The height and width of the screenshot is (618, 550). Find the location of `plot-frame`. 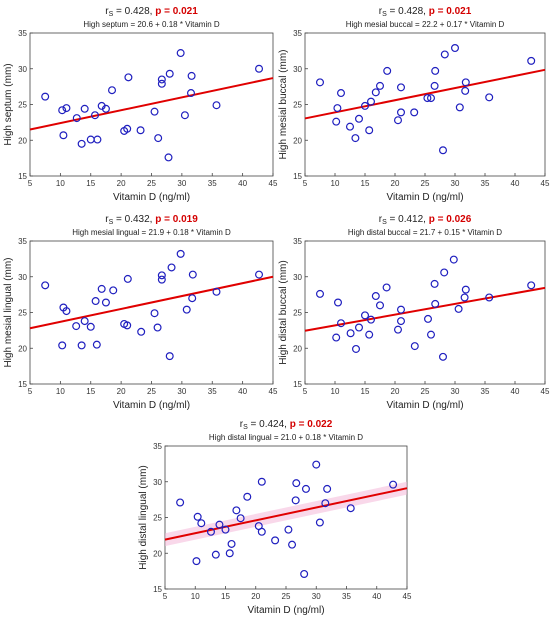

plot-frame is located at coordinates (425, 312).